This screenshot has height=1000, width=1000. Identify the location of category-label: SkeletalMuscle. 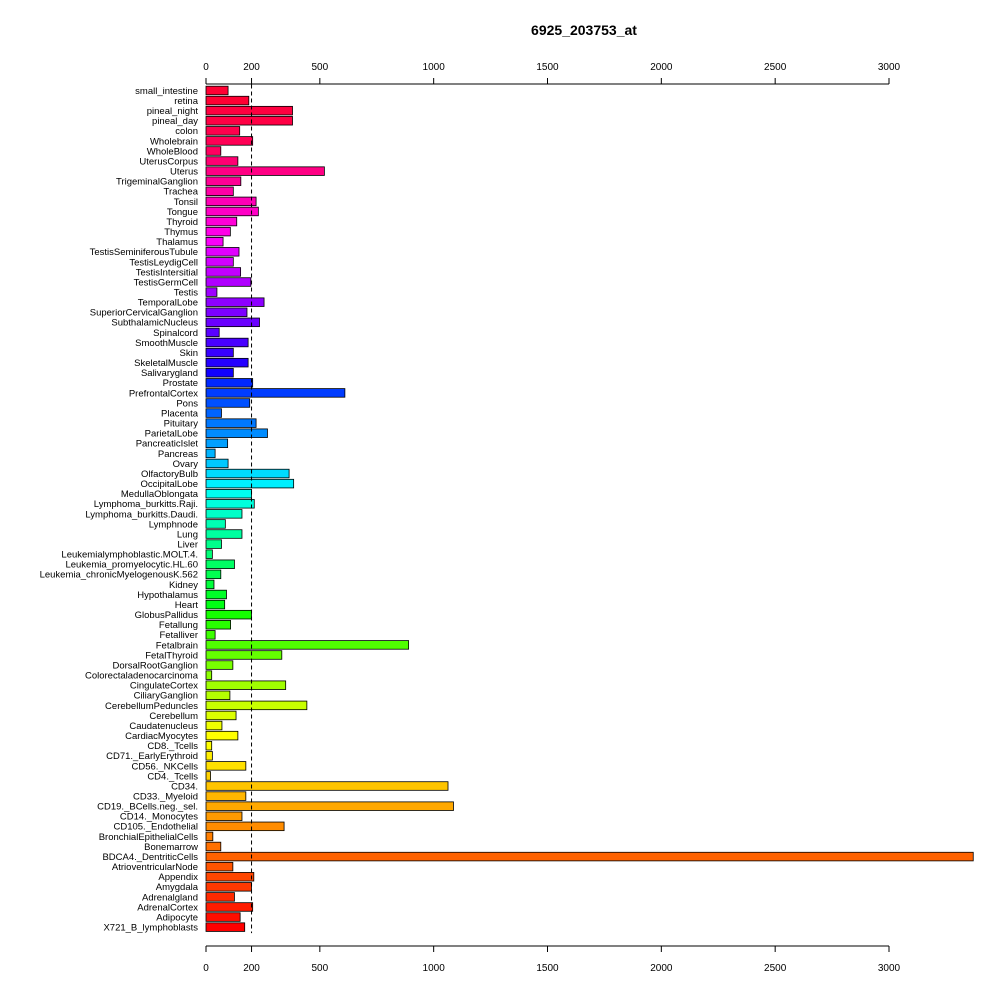
(166, 363).